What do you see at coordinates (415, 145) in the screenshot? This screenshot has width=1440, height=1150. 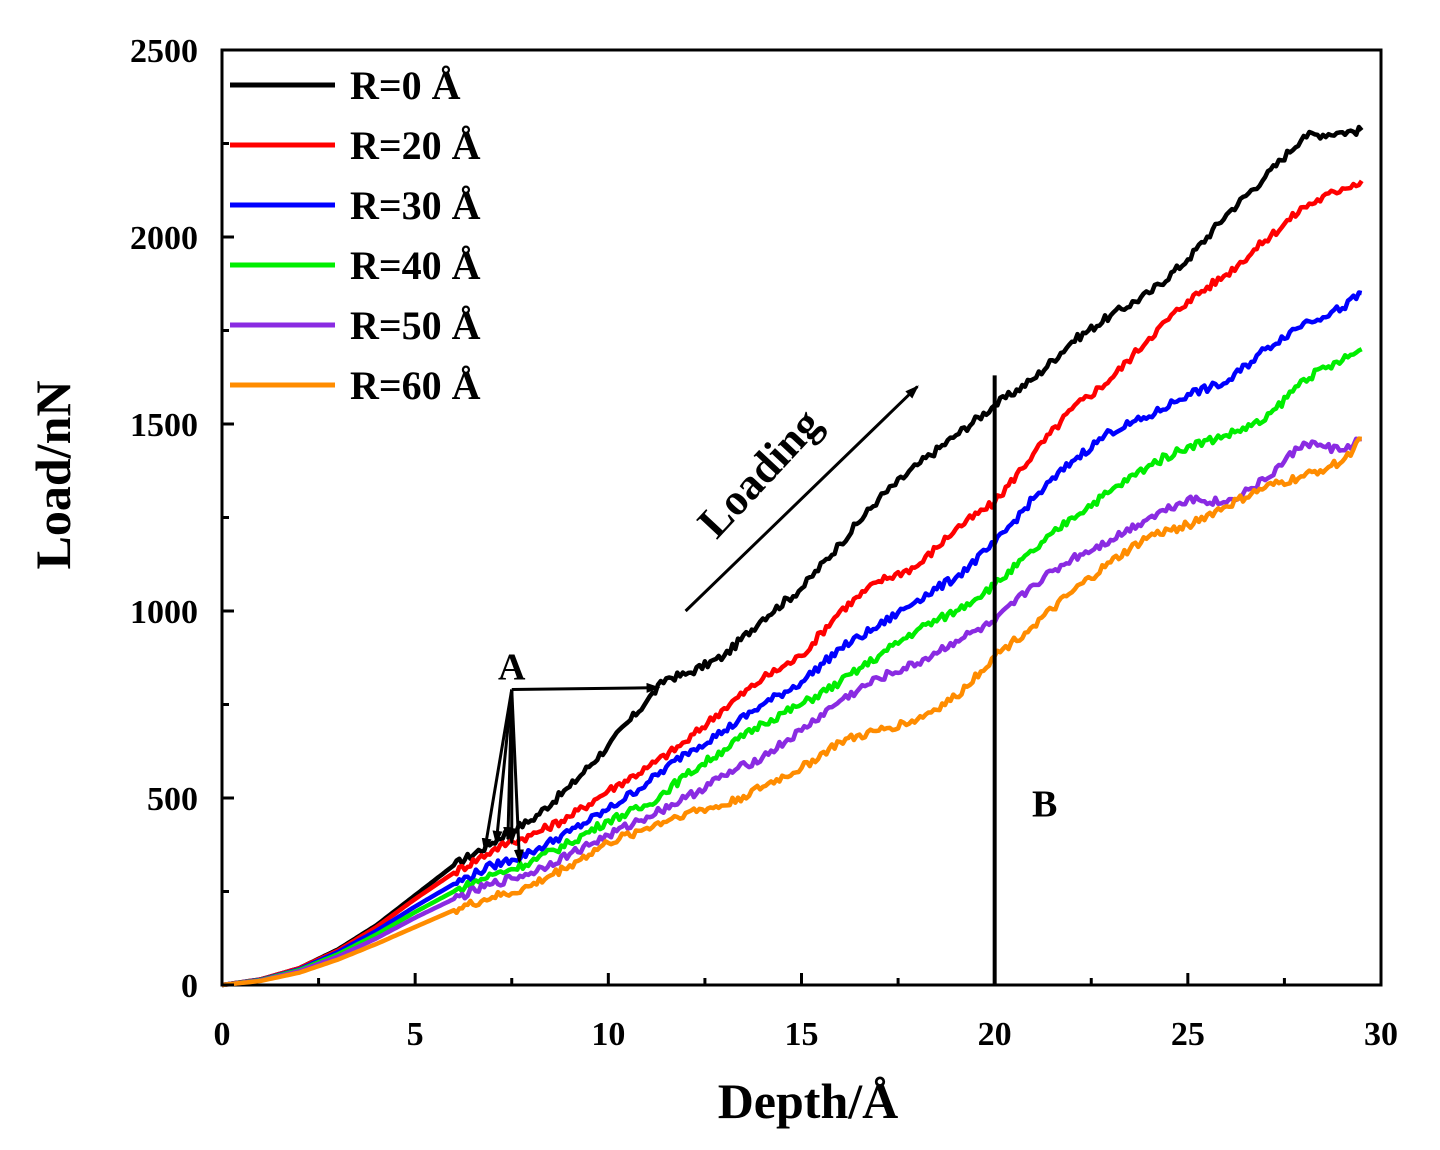 I see `legend-label: R=20 Å` at bounding box center [415, 145].